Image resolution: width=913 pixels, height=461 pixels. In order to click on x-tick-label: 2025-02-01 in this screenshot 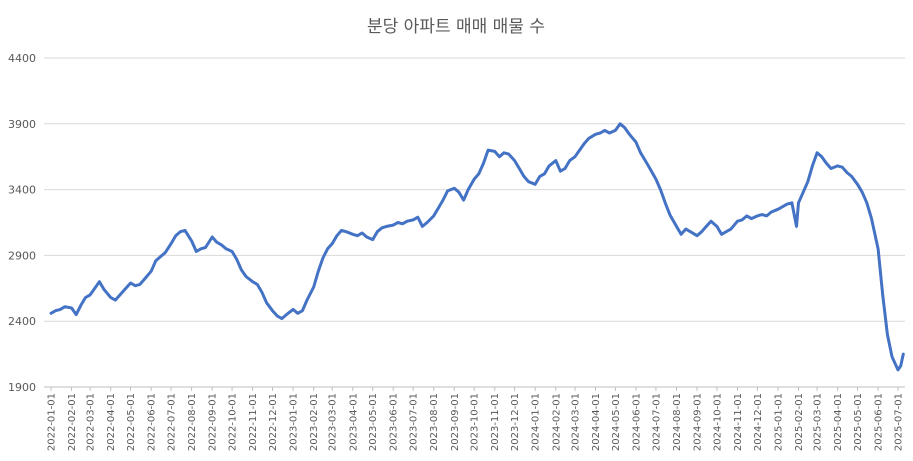, I will do `click(799, 422)`.